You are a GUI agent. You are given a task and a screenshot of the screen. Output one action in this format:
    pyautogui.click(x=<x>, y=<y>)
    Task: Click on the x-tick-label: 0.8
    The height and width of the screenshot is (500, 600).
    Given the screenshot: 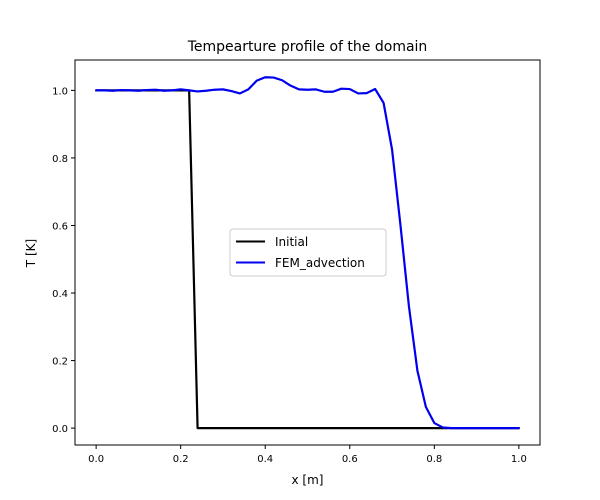 What is the action you would take?
    pyautogui.click(x=434, y=459)
    